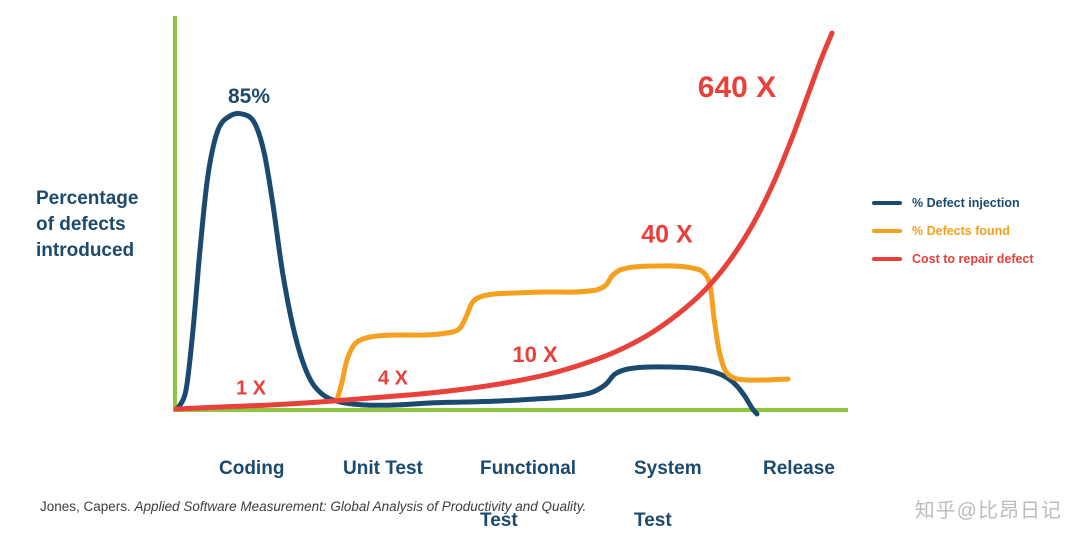  What do you see at coordinates (961, 231) in the screenshot?
I see `legend-label-defects-found: % Defects found` at bounding box center [961, 231].